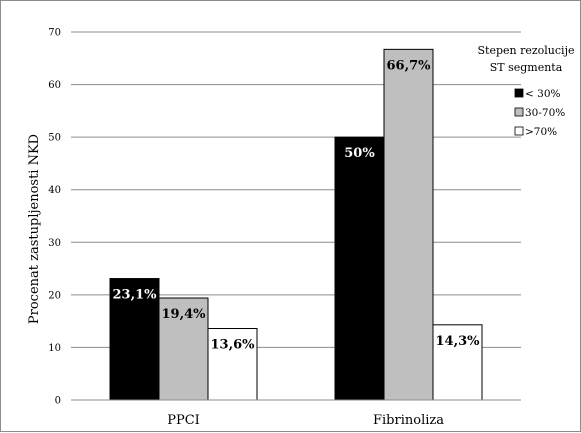  I want to click on data-label-ppci-series-3: 13,6%, so click(232, 345).